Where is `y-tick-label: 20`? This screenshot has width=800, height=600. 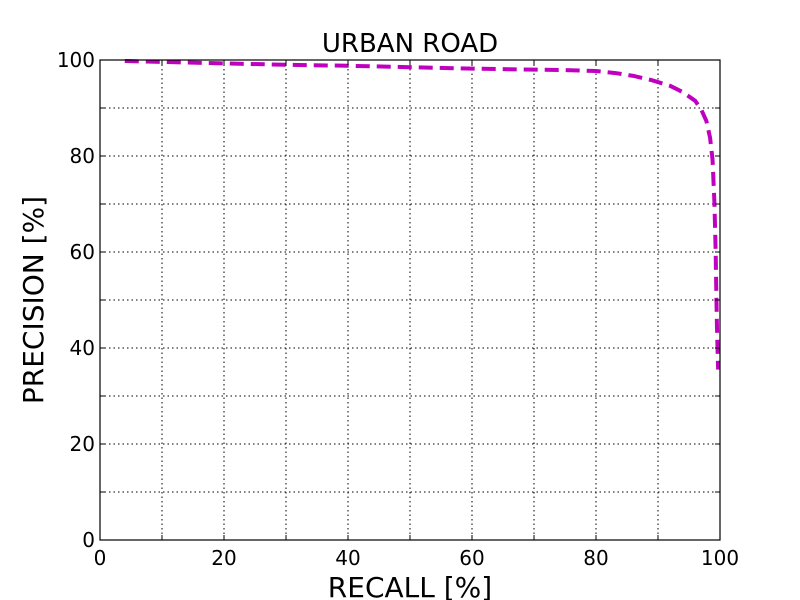
y-tick-label: 20 is located at coordinates (82, 444).